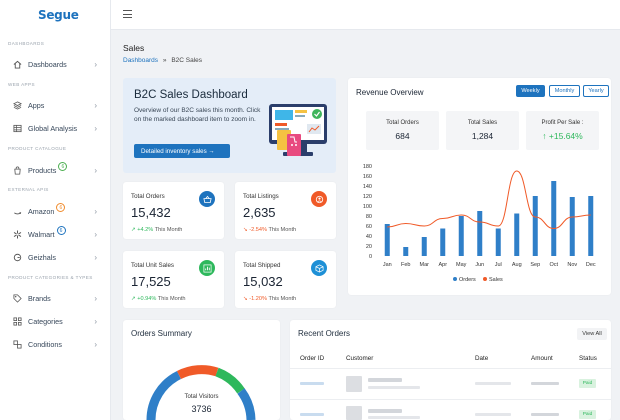  Describe the element at coordinates (201, 392) in the screenshot. I see `orders-summary-gauge` at that location.